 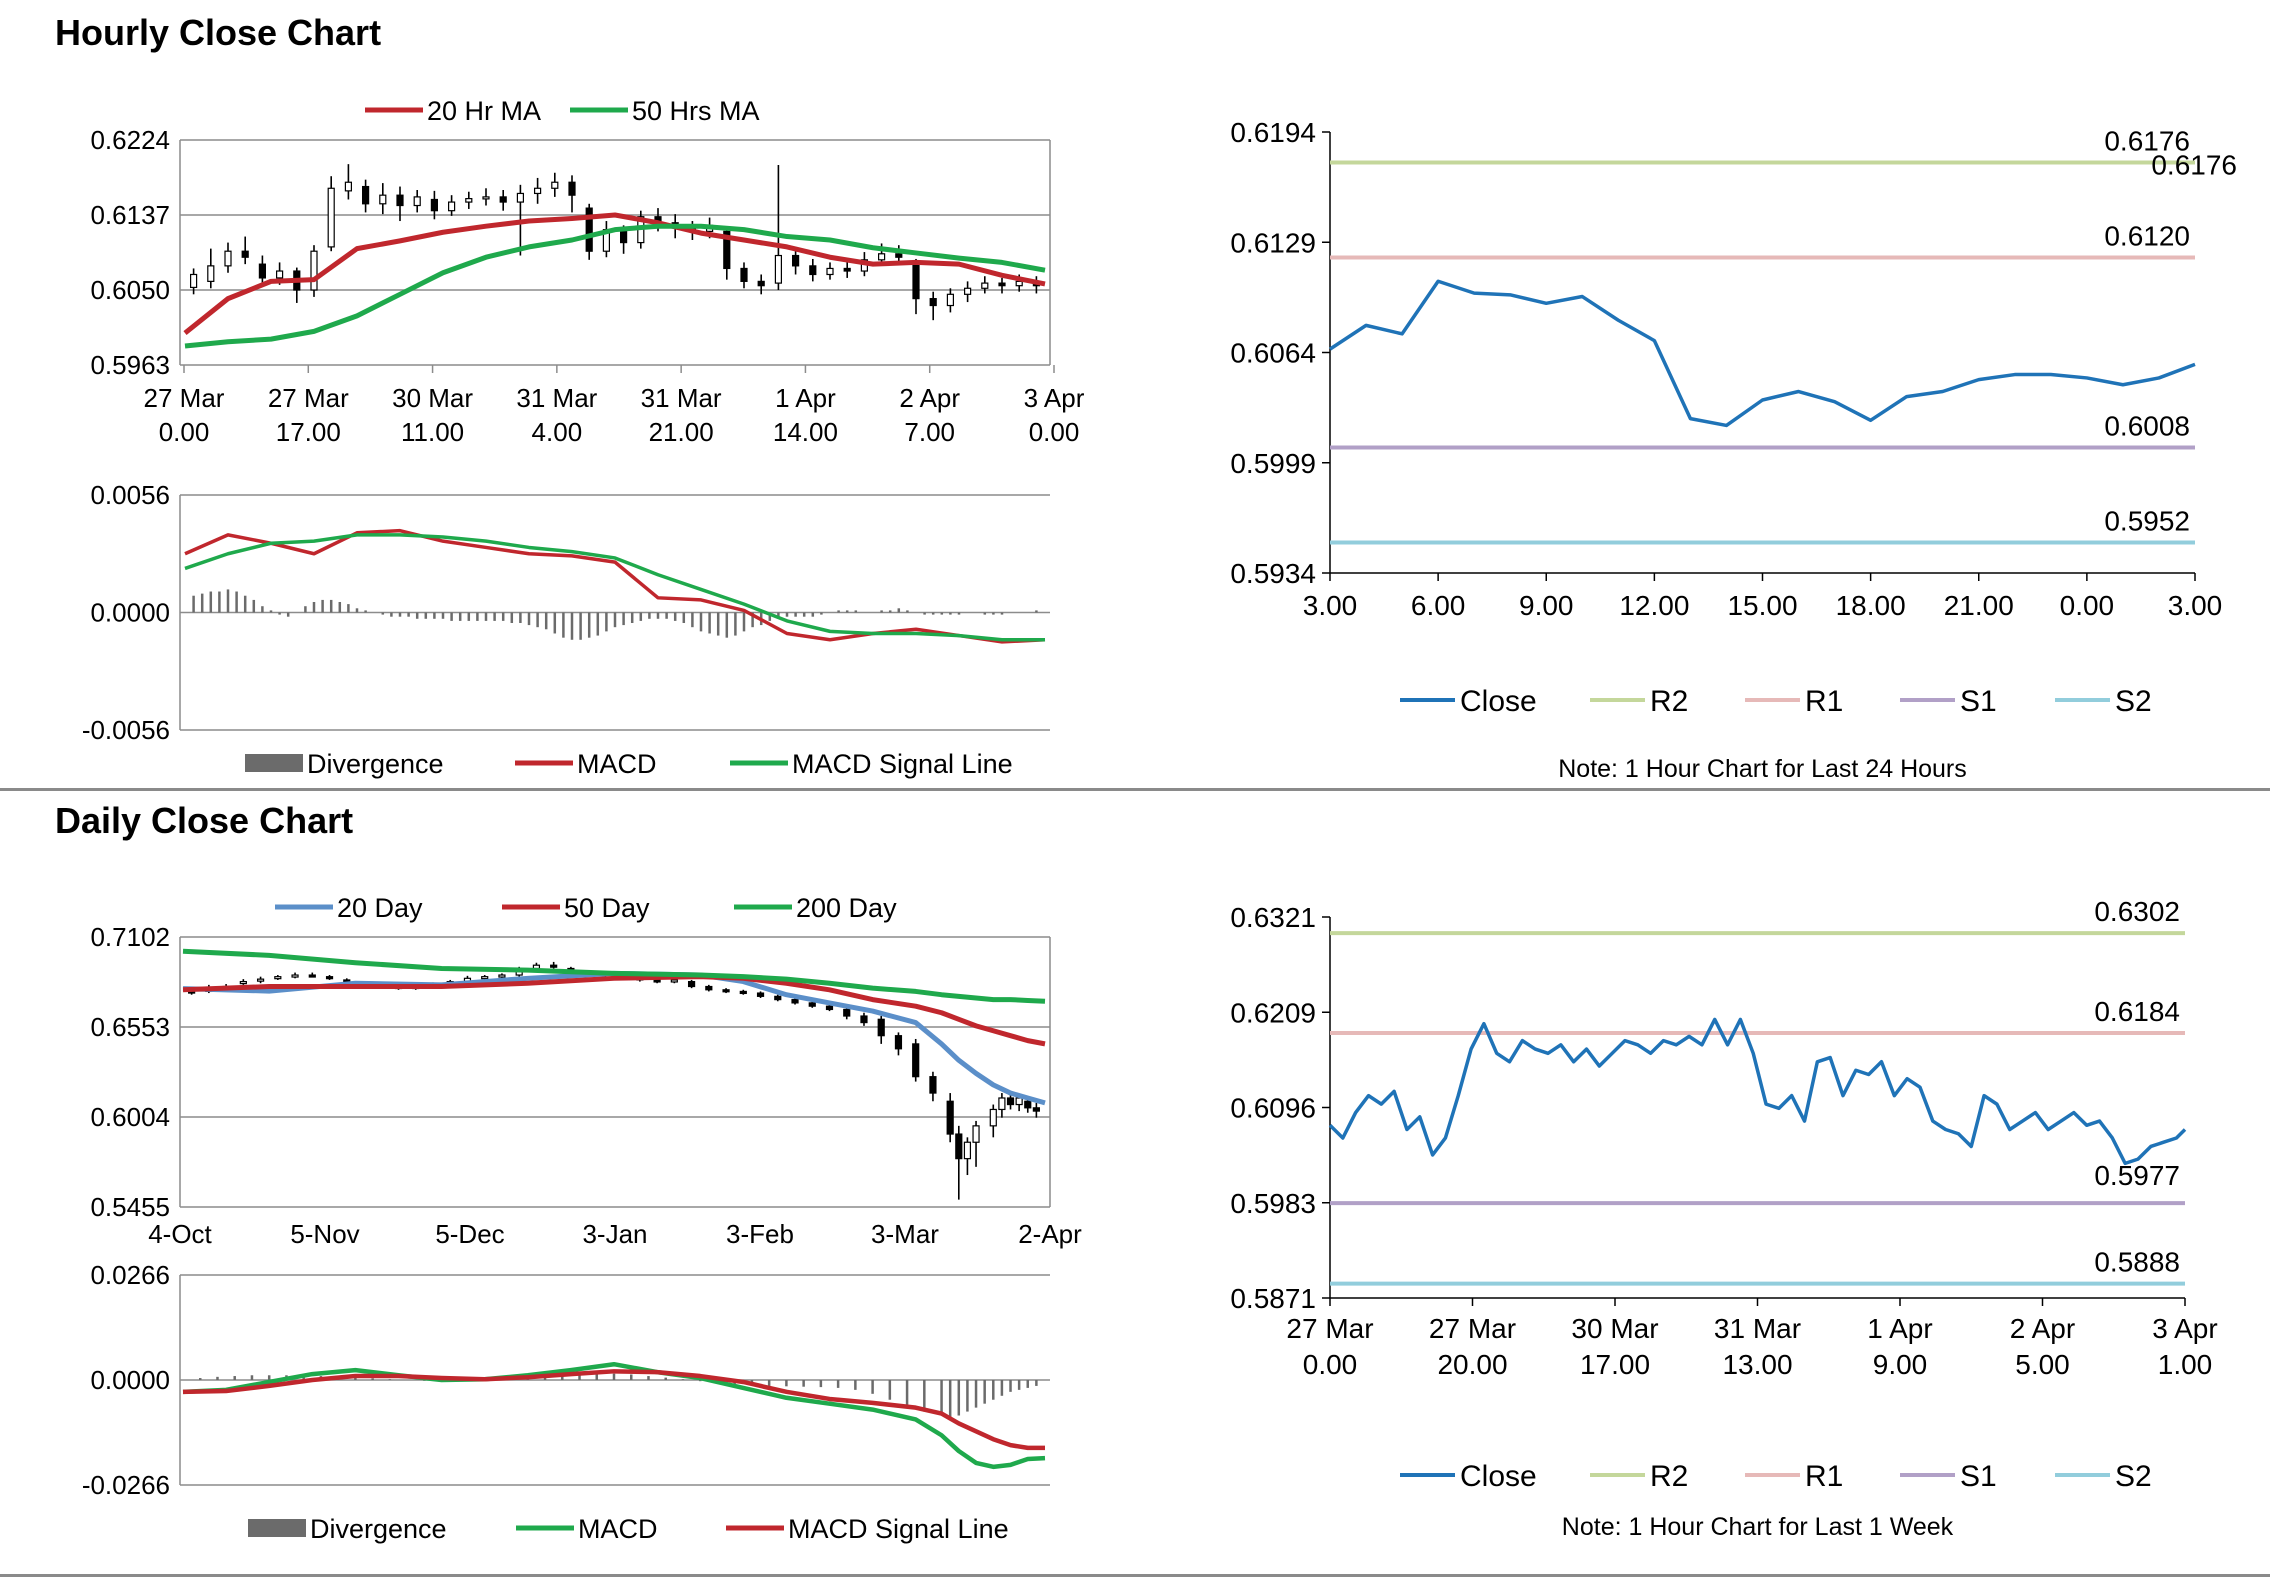 I want to click on y-tick-label: 0.6194, so click(x=1273, y=132).